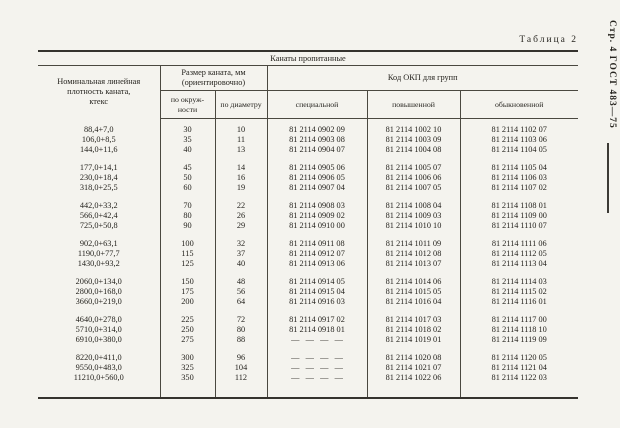  I want to click on table-cell: 104, so click(241, 368).